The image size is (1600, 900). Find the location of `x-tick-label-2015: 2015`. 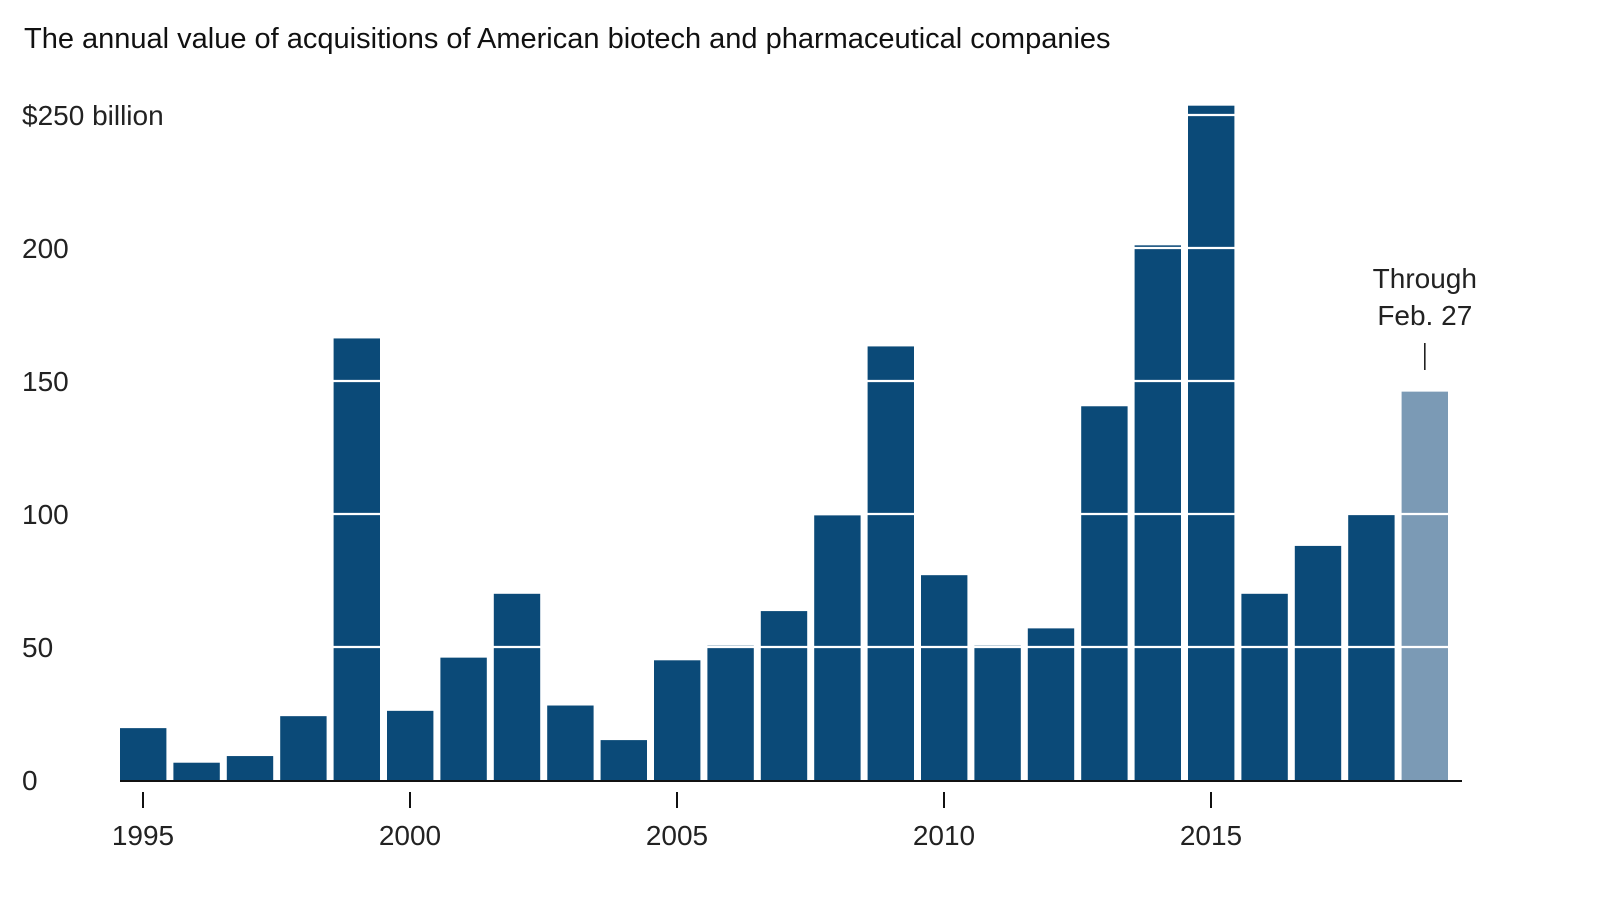

x-tick-label-2015: 2015 is located at coordinates (1211, 835).